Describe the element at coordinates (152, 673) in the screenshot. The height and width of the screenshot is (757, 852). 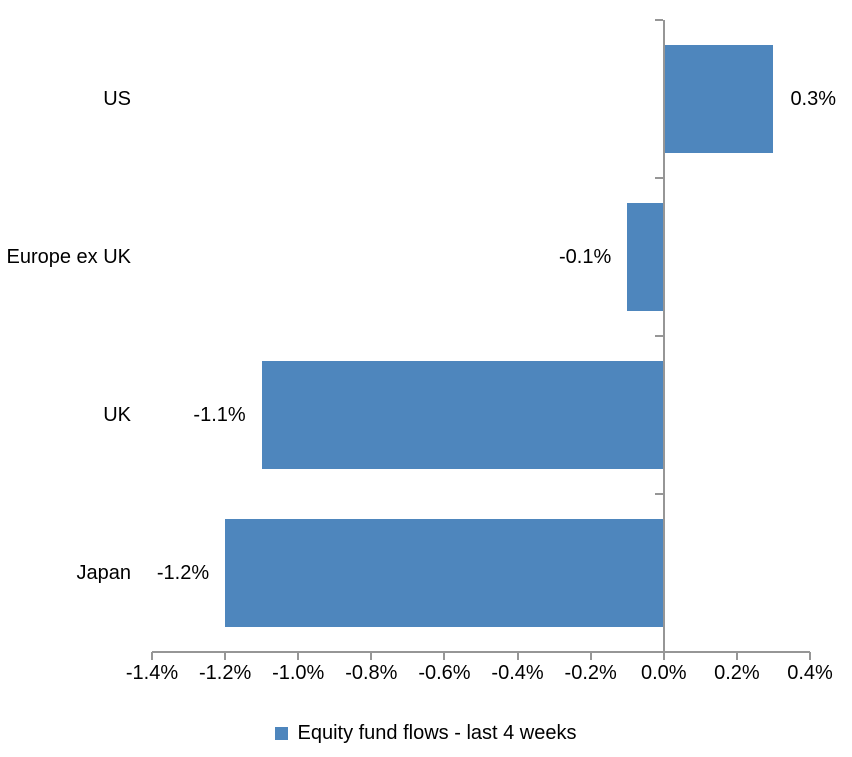
I see `value-axis-tick-label: -1.4%` at that location.